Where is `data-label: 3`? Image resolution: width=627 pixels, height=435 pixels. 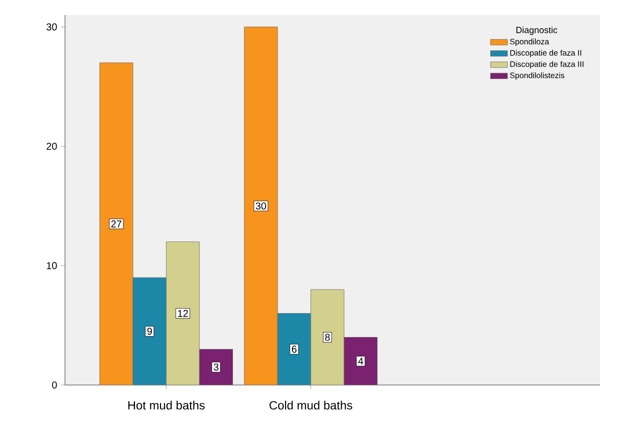
data-label: 3 is located at coordinates (216, 367).